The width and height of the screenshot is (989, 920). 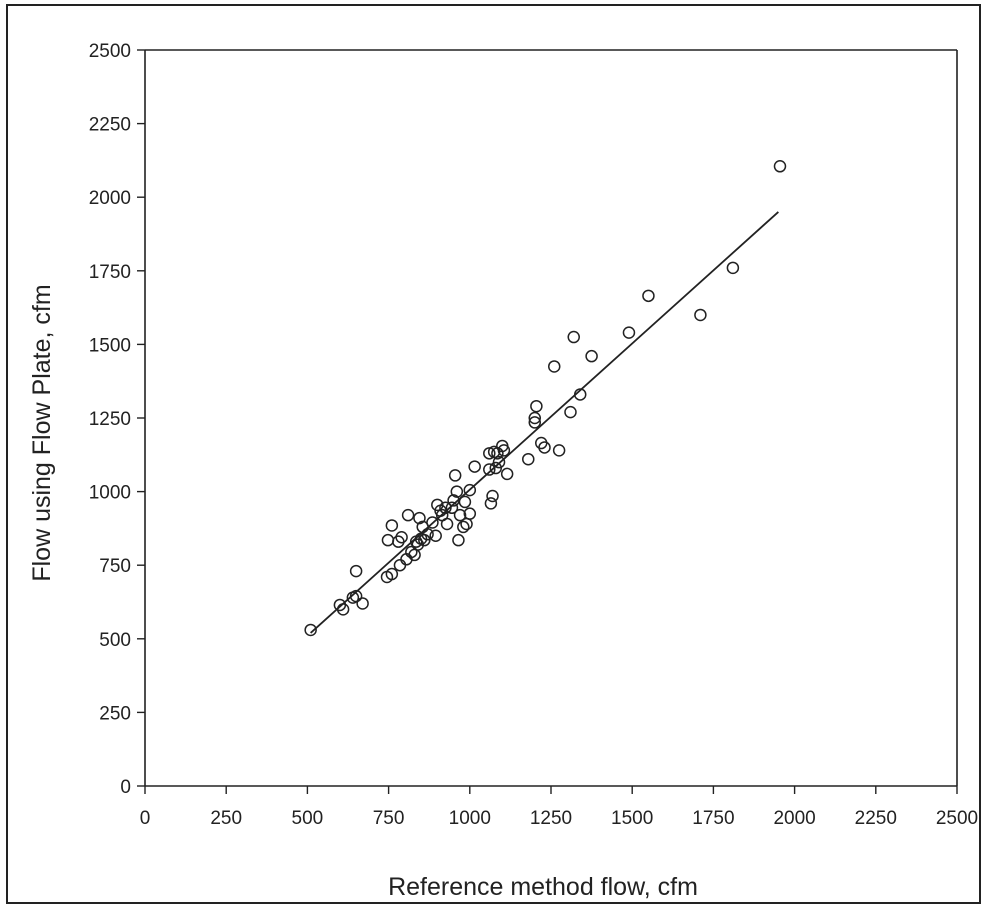 What do you see at coordinates (115, 640) in the screenshot?
I see `y-tick-label: 500` at bounding box center [115, 640].